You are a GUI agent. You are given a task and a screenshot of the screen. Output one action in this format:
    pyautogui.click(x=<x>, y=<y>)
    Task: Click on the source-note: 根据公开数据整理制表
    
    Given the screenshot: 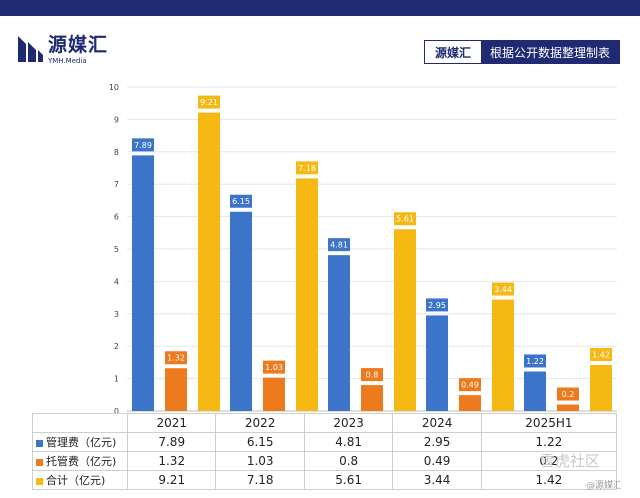 What is the action you would take?
    pyautogui.click(x=550, y=52)
    